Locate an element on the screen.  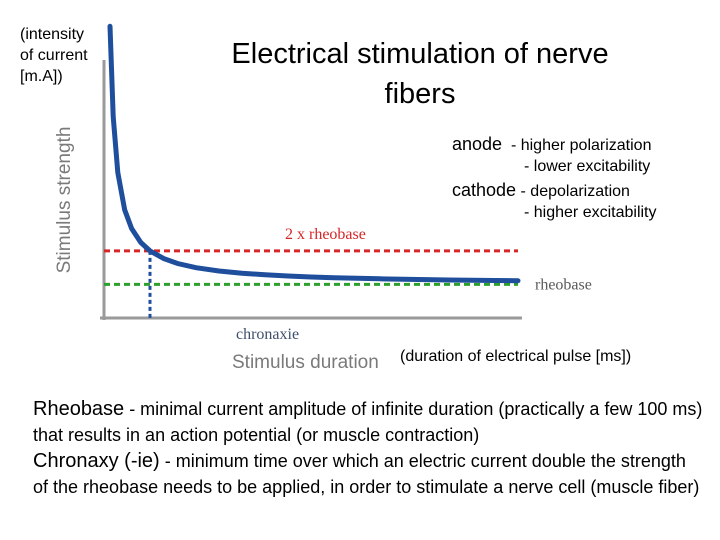
legend-term-cathode: cathode is located at coordinates (484, 190).